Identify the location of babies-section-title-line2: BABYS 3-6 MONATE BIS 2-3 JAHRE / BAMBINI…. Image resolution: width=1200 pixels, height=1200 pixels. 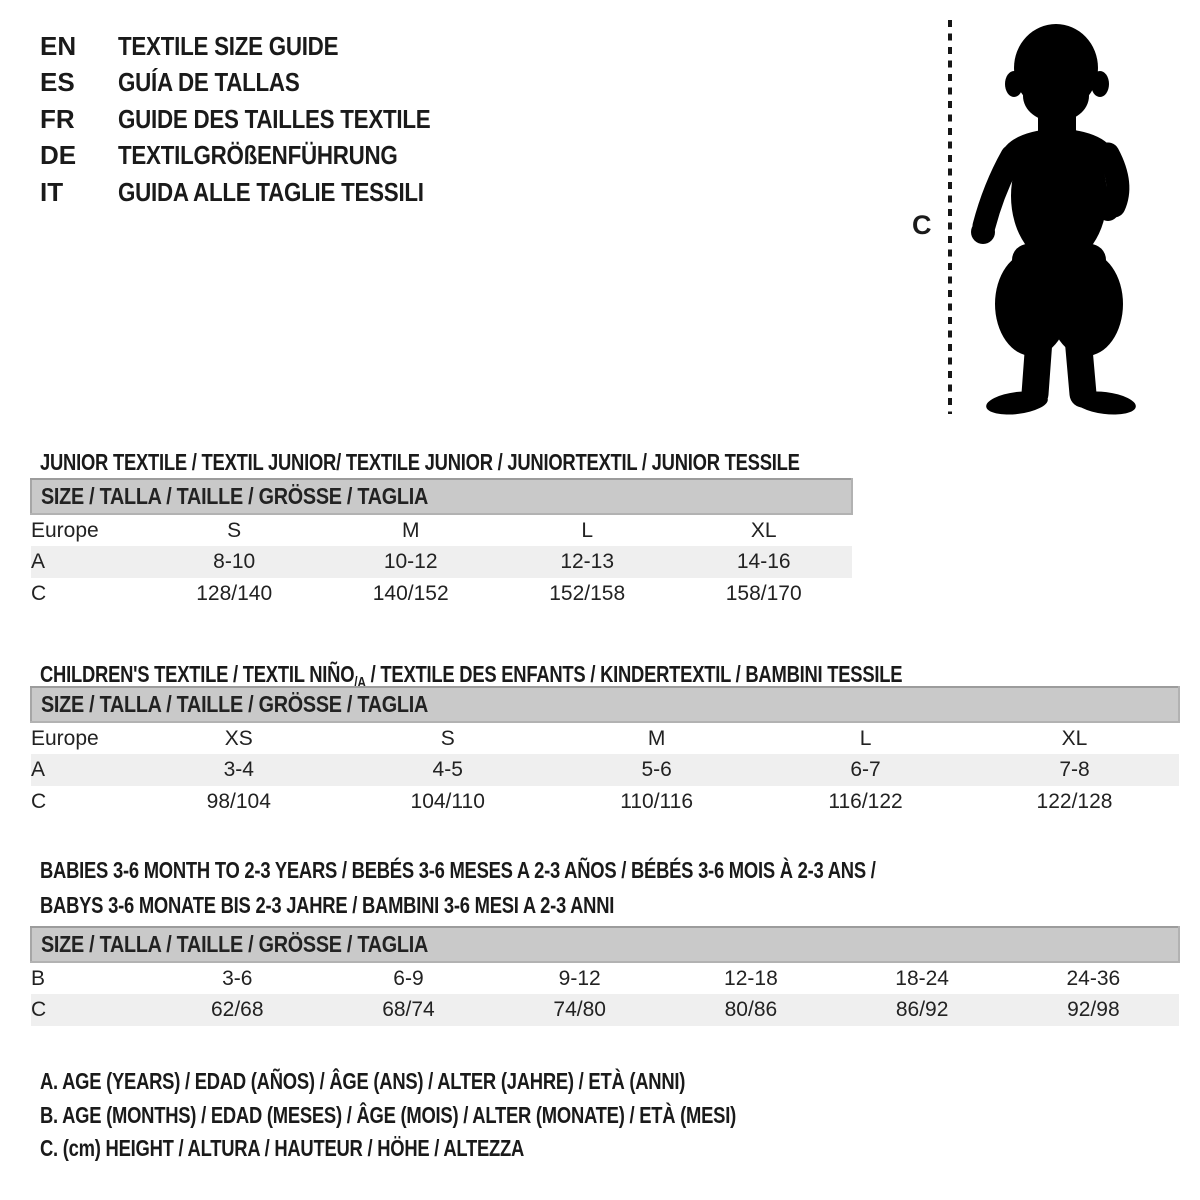
(399, 905).